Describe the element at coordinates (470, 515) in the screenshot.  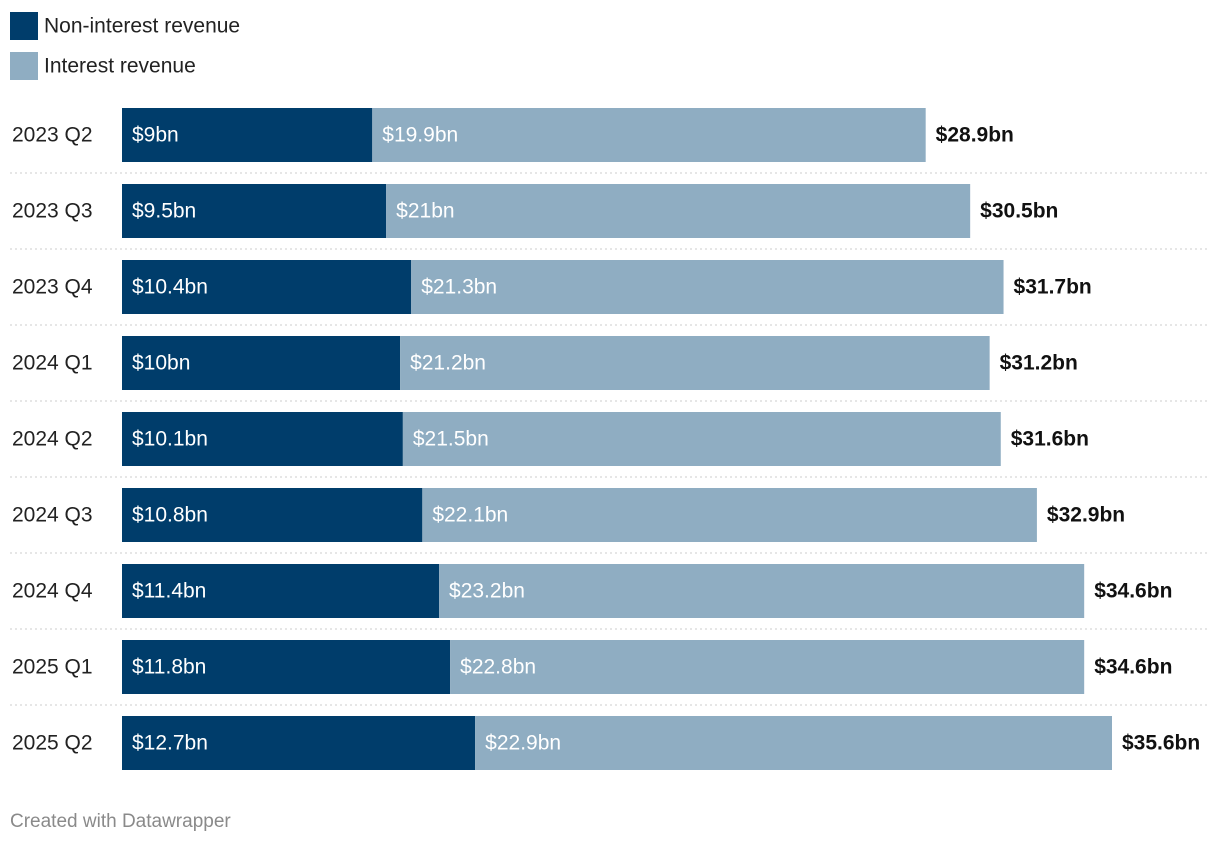
I see `value-label: $22.1bn` at that location.